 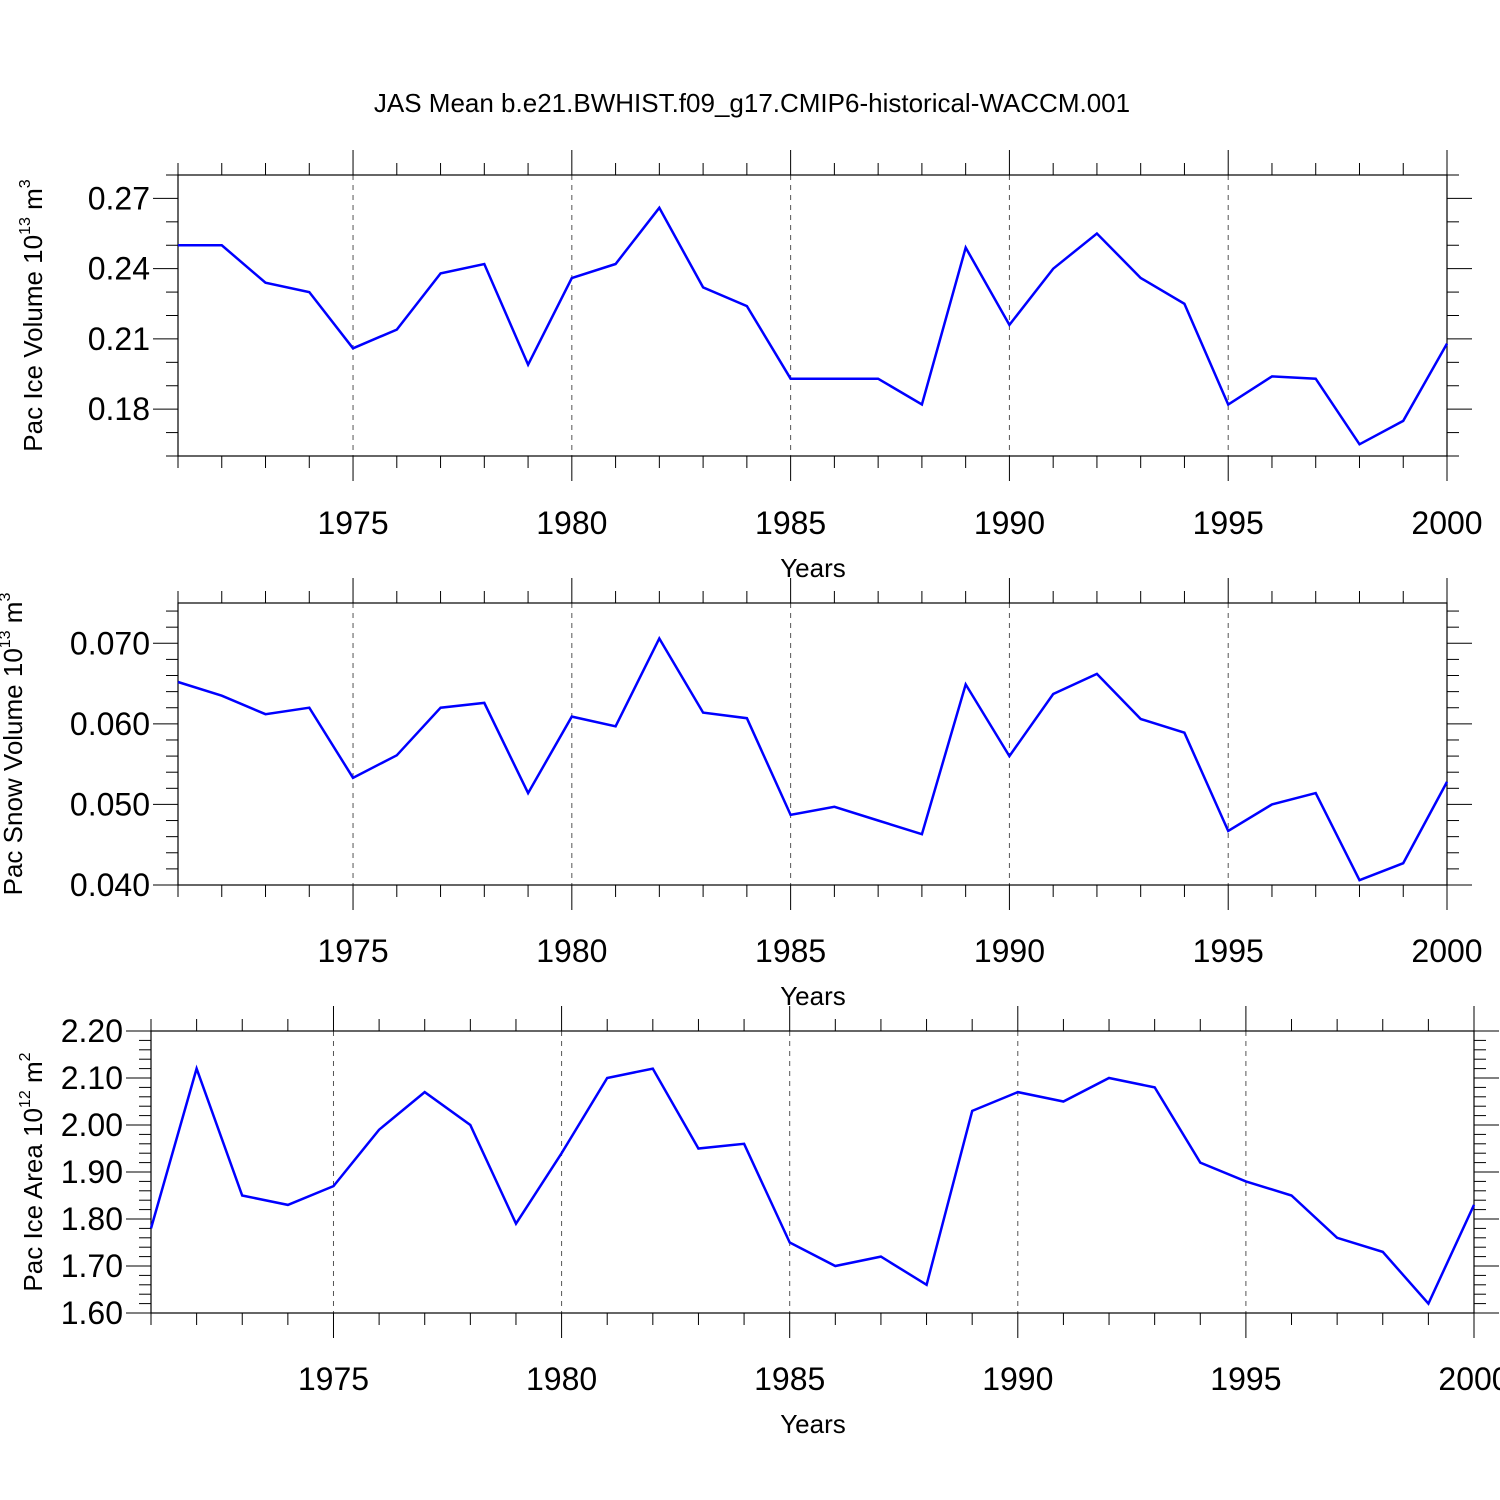 What do you see at coordinates (25, 226) in the screenshot?
I see `panel0-yaxis-label-part-1: 13` at bounding box center [25, 226].